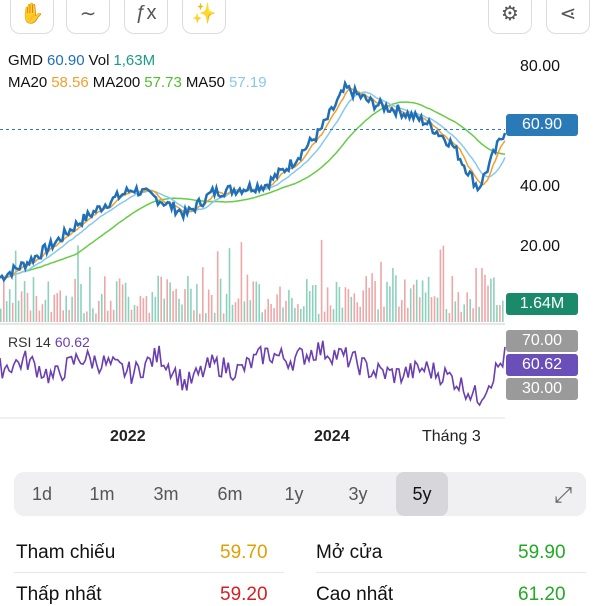 The height and width of the screenshot is (606, 600). I want to click on mo-cua-label: Mở cửa, so click(349, 552).